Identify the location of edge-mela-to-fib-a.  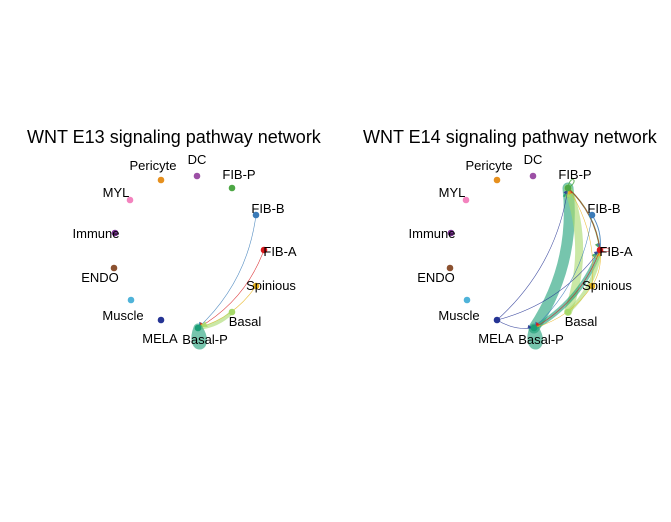
(548, 285).